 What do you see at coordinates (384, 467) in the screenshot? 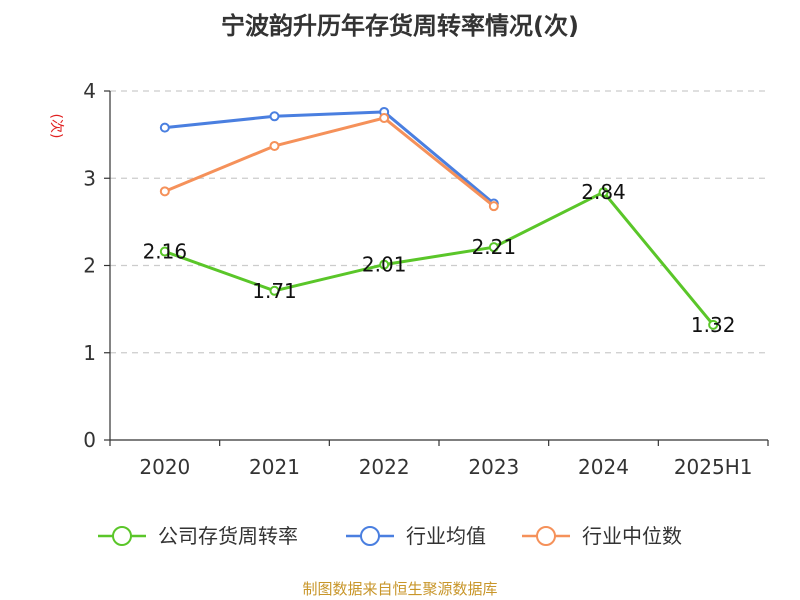
I see `x-tick-label: 2022` at bounding box center [384, 467].